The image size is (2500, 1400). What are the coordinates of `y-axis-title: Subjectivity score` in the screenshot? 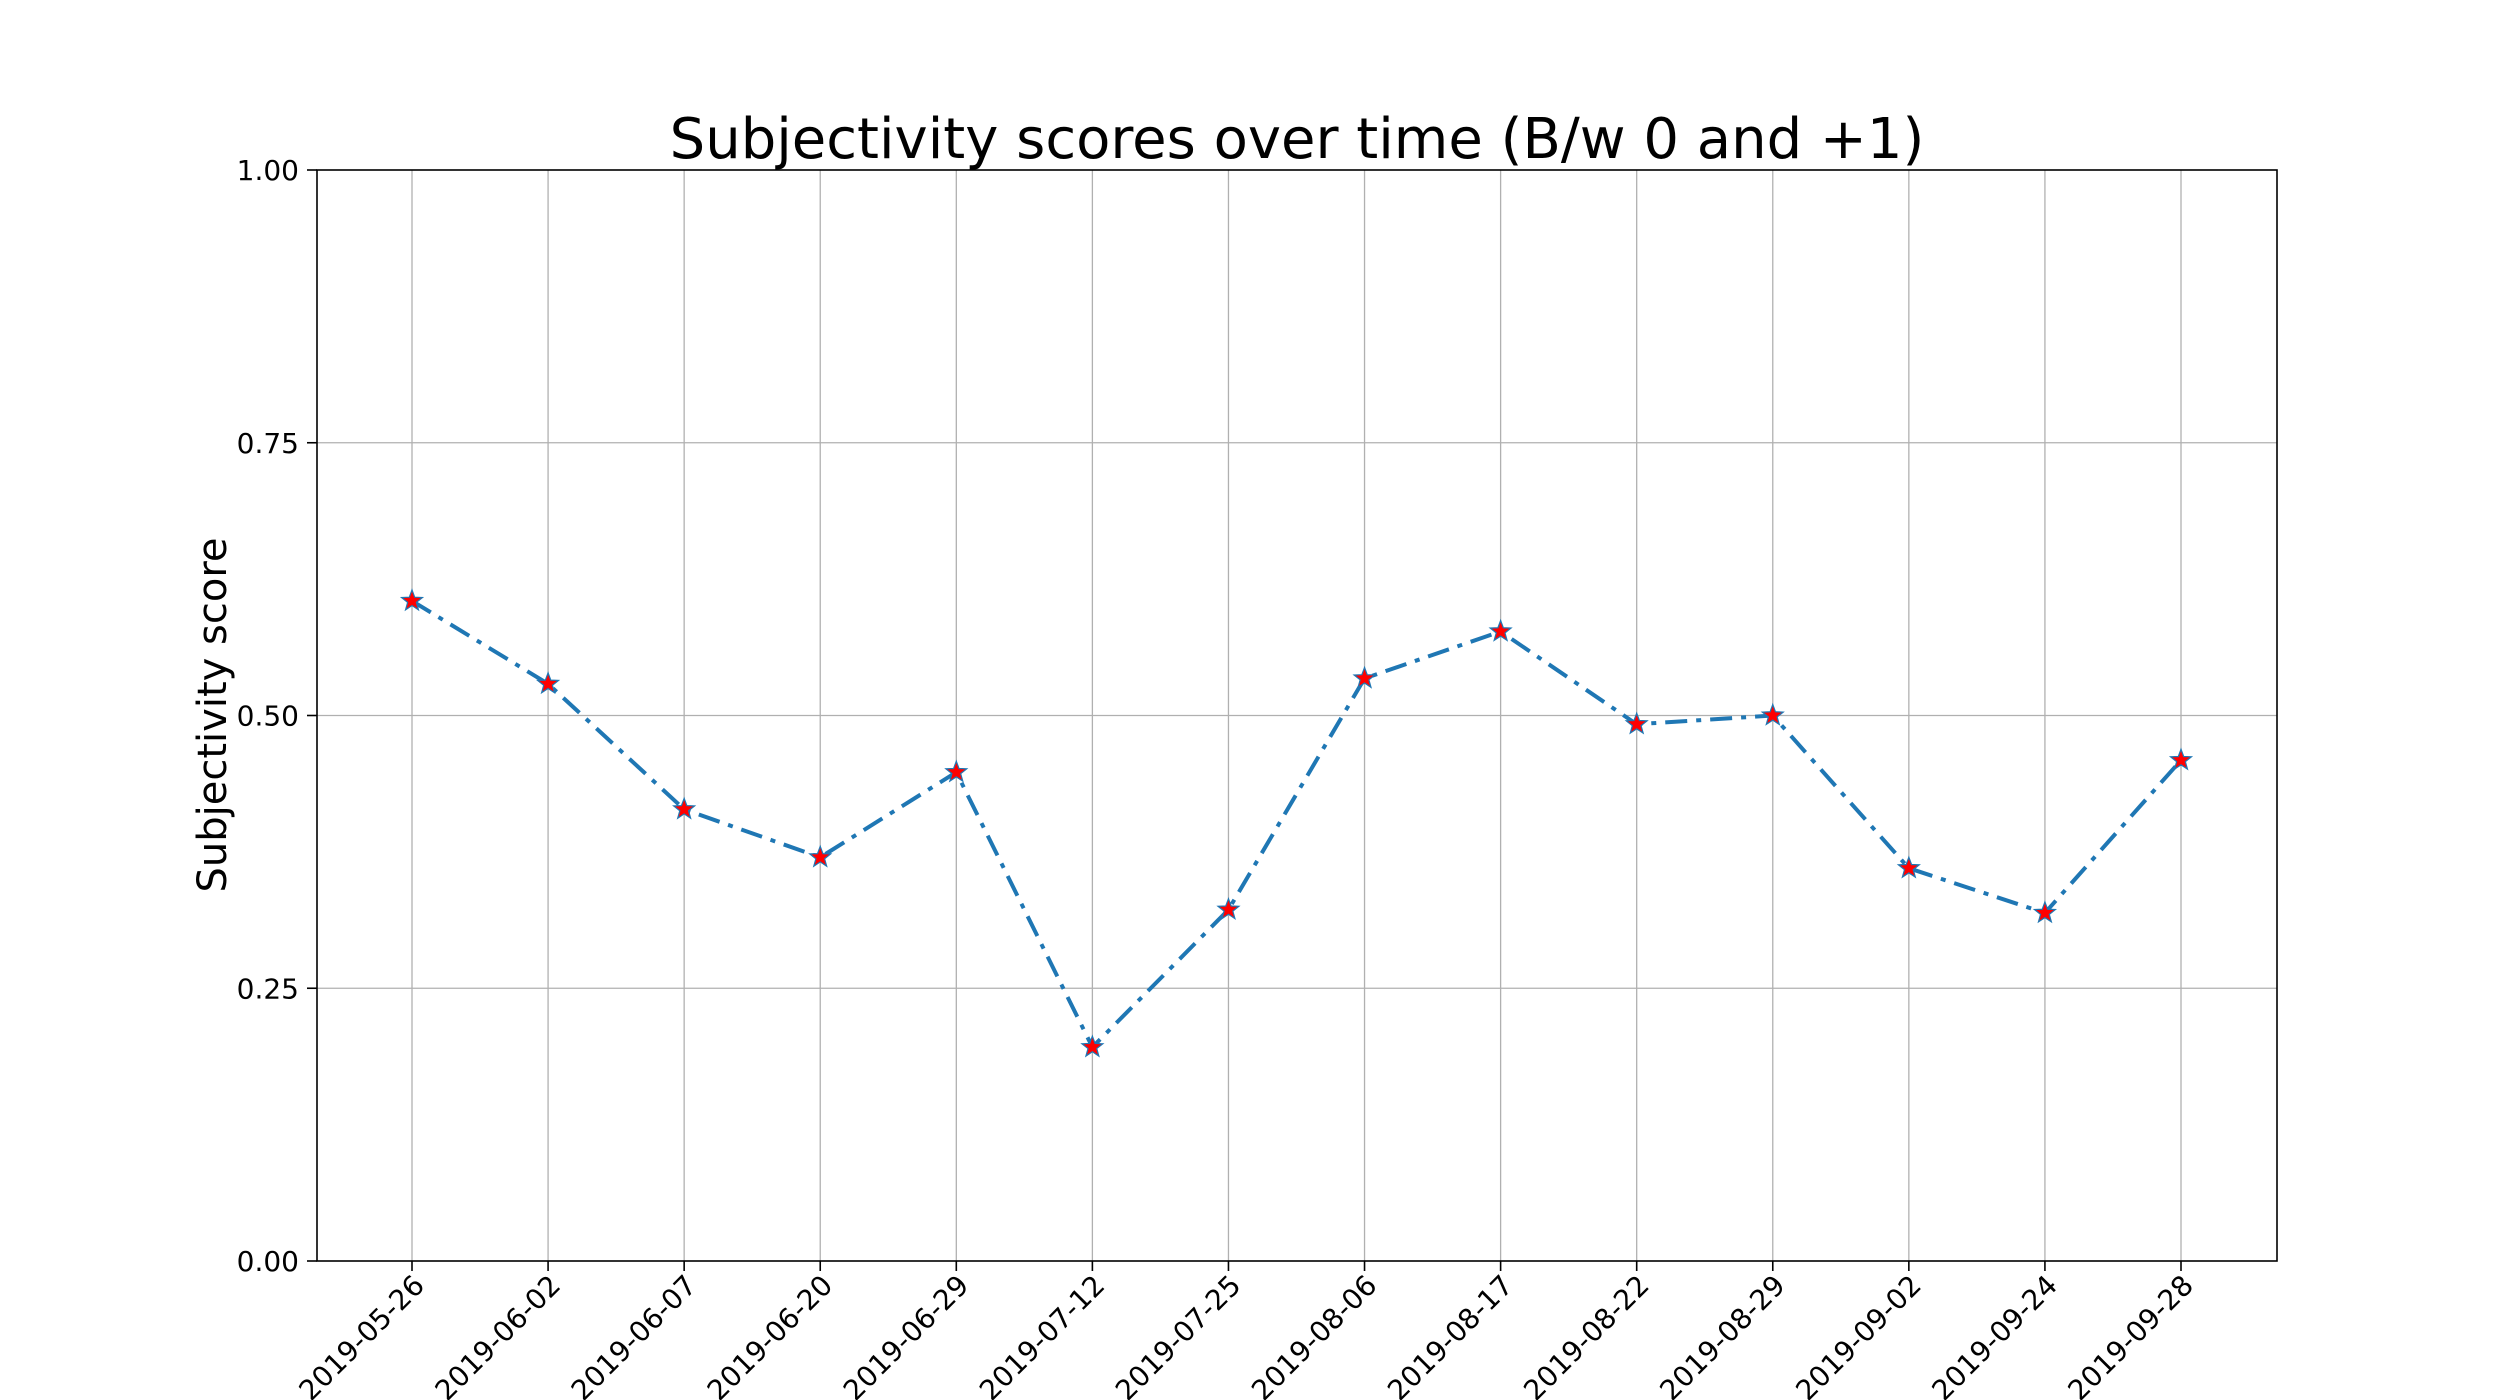 It's located at (213, 715).